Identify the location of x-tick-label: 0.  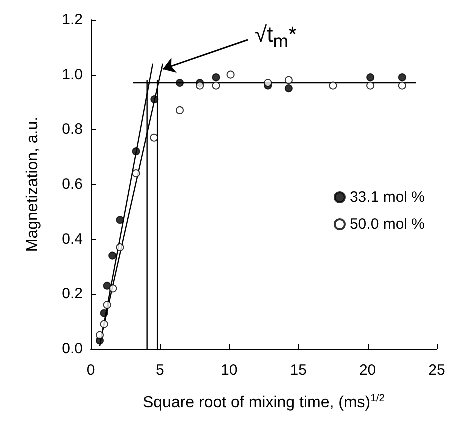
(91, 370).